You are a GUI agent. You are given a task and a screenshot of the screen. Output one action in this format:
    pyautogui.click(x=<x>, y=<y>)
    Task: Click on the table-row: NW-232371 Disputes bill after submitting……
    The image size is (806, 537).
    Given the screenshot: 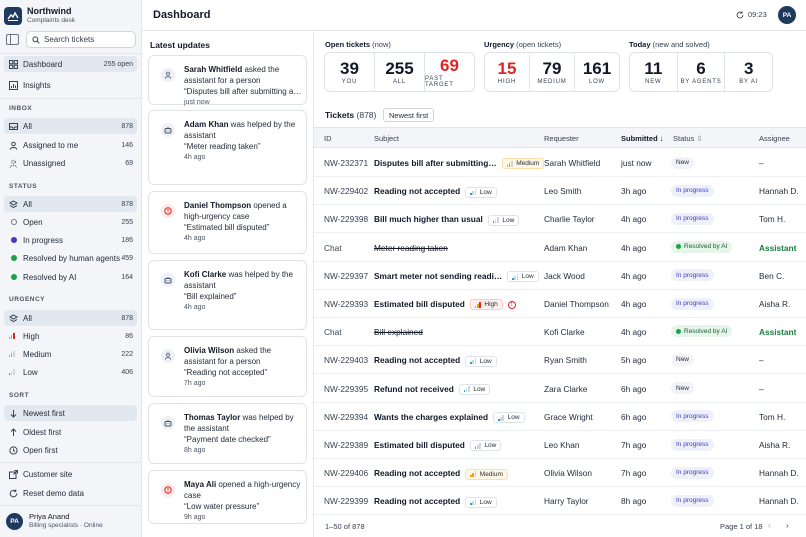 What is the action you would take?
    pyautogui.click(x=560, y=163)
    